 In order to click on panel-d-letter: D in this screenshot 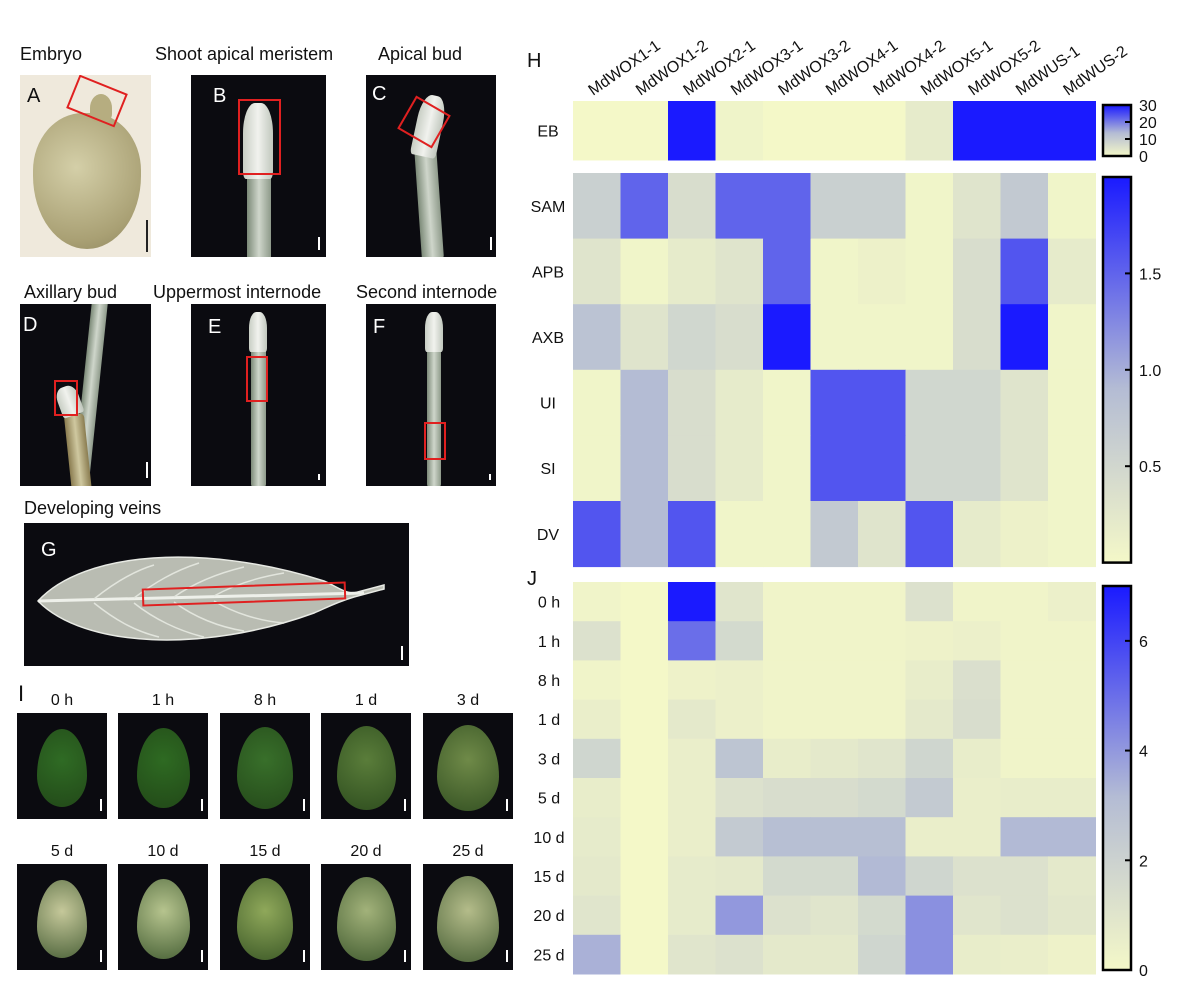, I will do `click(30, 325)`.